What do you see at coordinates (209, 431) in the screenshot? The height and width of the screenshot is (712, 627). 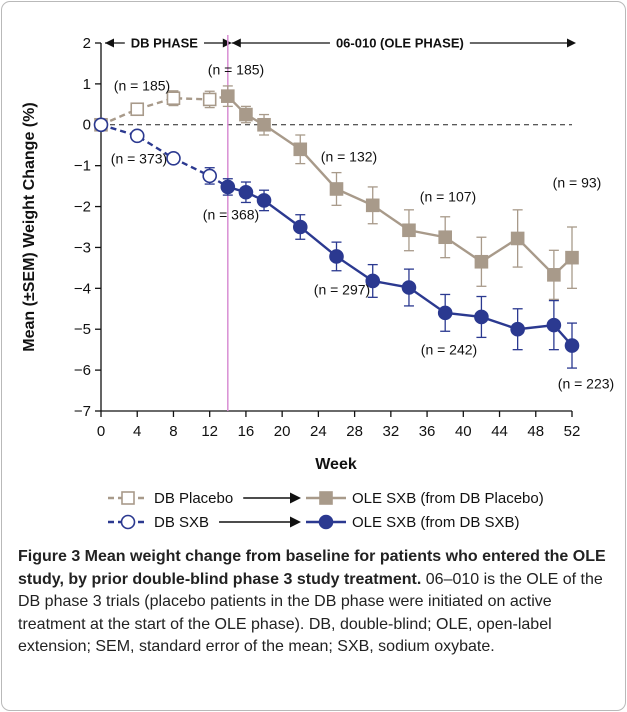 I see `x-tick-label: 12` at bounding box center [209, 431].